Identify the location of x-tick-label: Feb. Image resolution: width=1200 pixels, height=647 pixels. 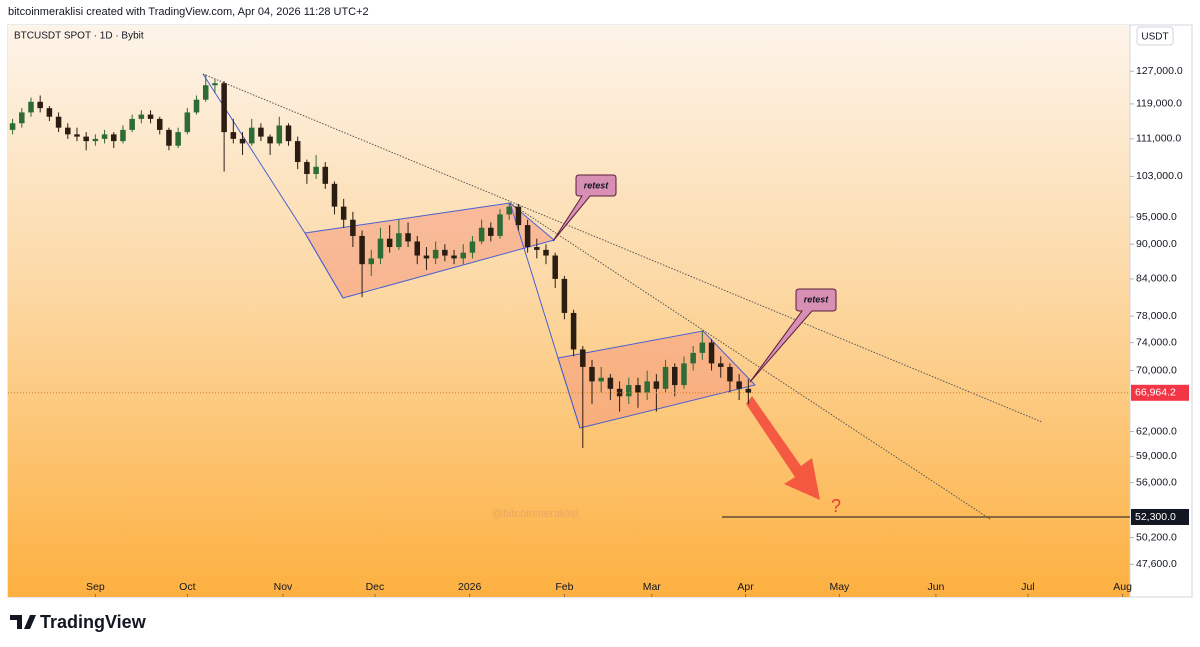
(564, 587).